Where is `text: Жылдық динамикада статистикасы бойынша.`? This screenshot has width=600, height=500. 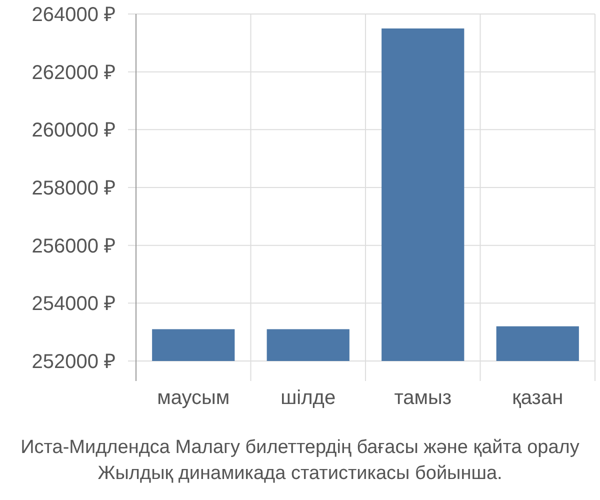
text: Жылдық динамикада статистикасы бойынша. is located at coordinates (300, 473).